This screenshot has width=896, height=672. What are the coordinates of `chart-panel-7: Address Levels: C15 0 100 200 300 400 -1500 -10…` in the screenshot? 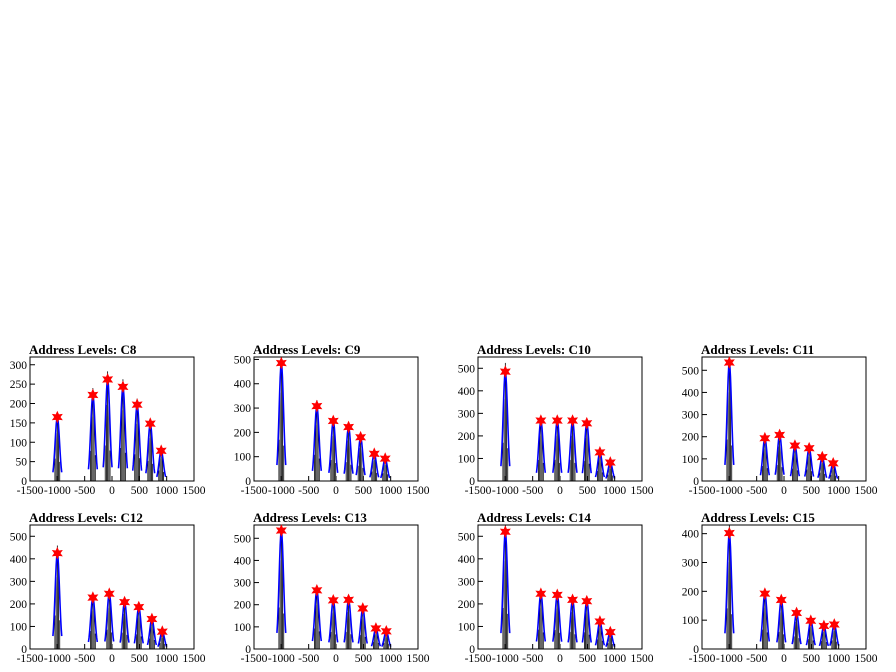 It's located at (780, 587).